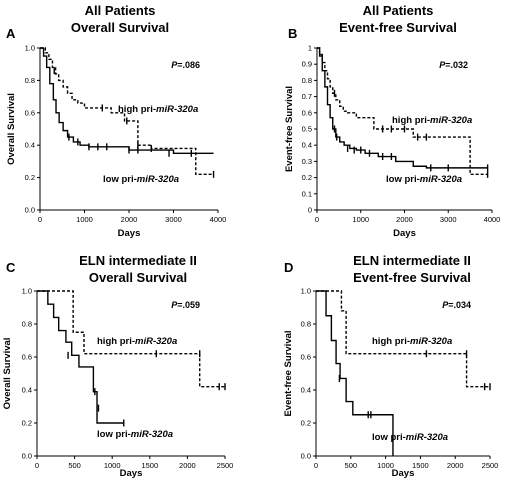 The width and height of the screenshot is (520, 484). I want to click on y-tick-label: 0.1, so click(307, 193).